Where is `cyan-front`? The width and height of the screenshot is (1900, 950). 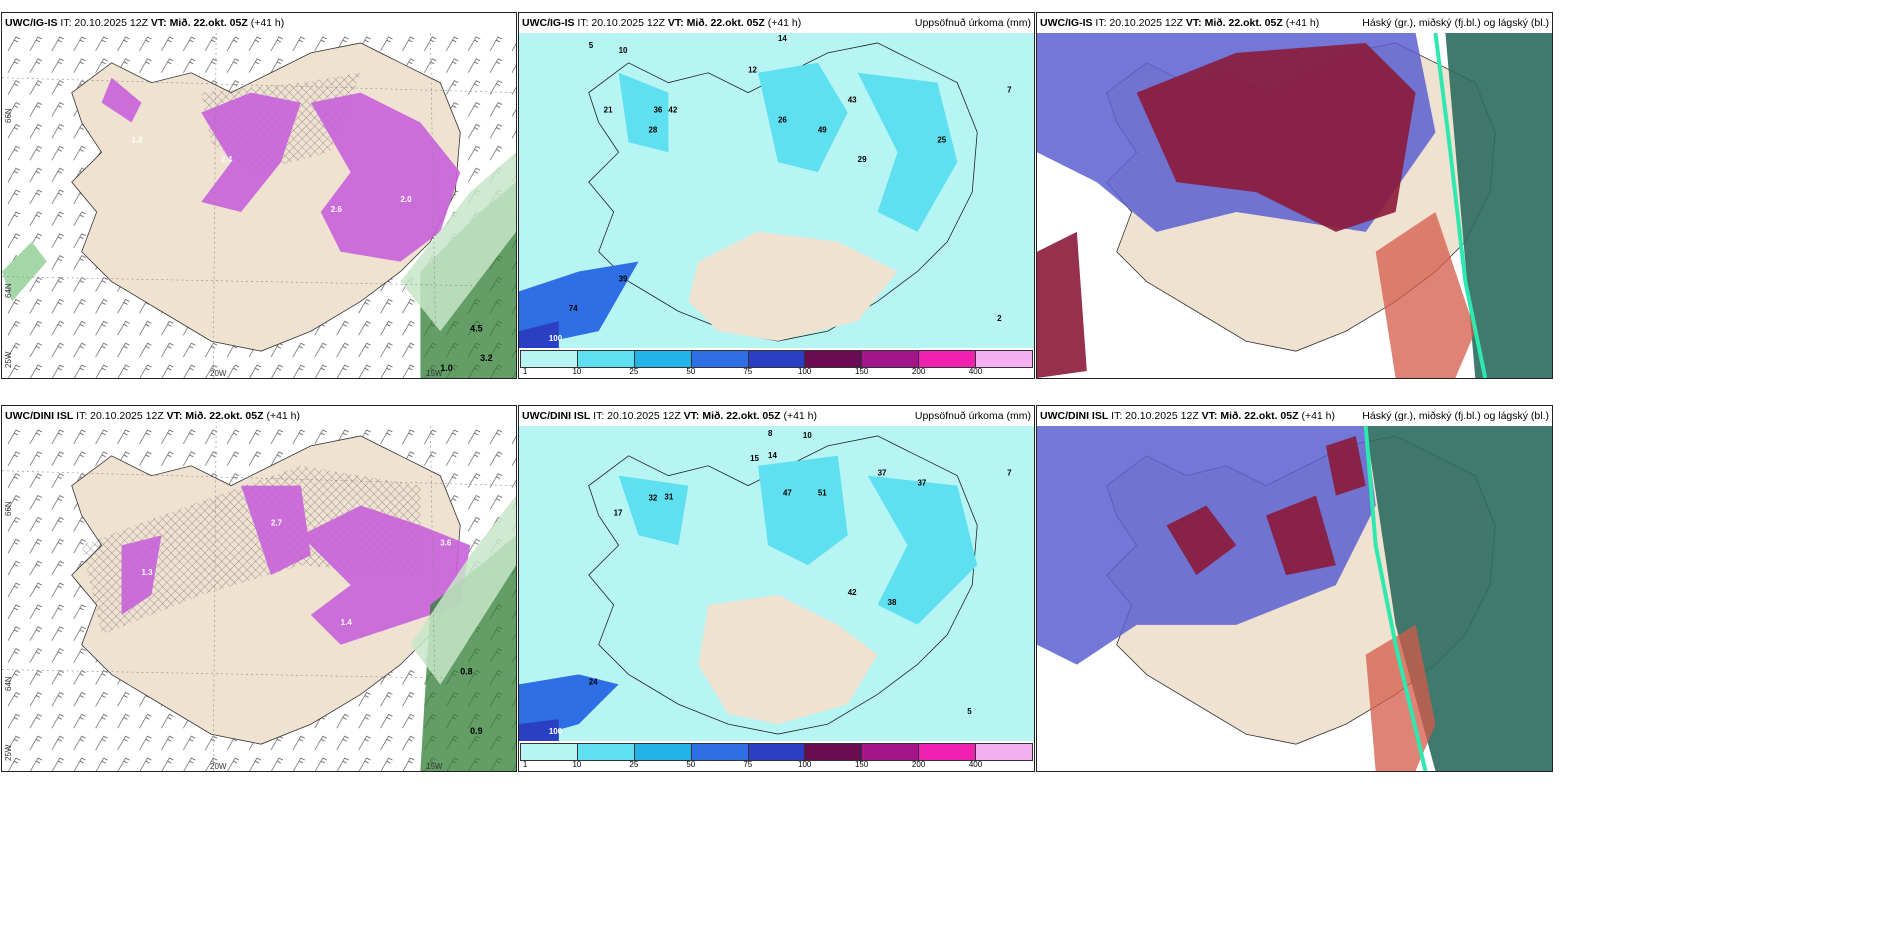
cyan-front is located at coordinates (1395, 598).